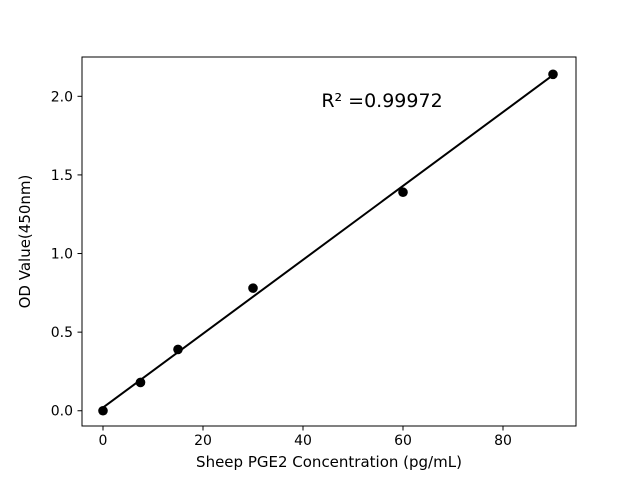  I want to click on x-tick-label: 60, so click(403, 441).